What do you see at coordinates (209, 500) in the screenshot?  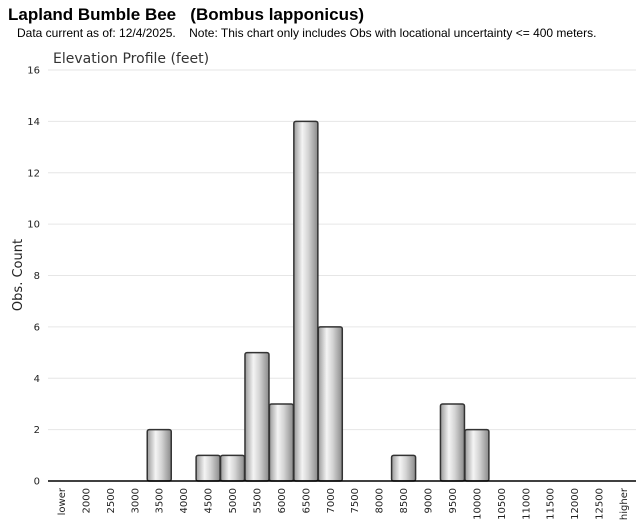 I see `x-tick-label: 4500` at bounding box center [209, 500].